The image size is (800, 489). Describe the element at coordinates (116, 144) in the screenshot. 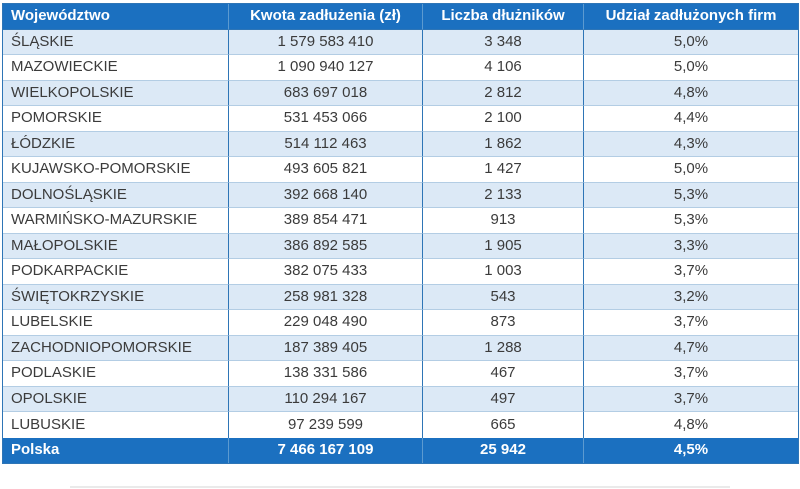

I see `cell-voivodeship: ŁÓDZKIE` at that location.